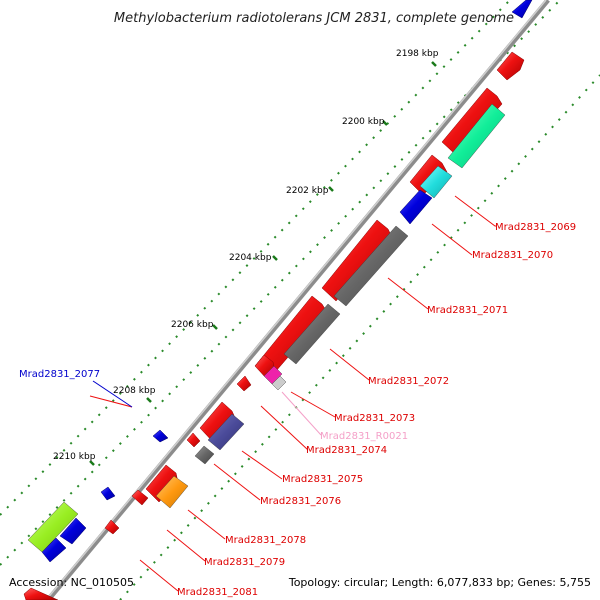  What do you see at coordinates (408, 381) in the screenshot?
I see `gene-label: Mrad2831_2072` at bounding box center [408, 381].